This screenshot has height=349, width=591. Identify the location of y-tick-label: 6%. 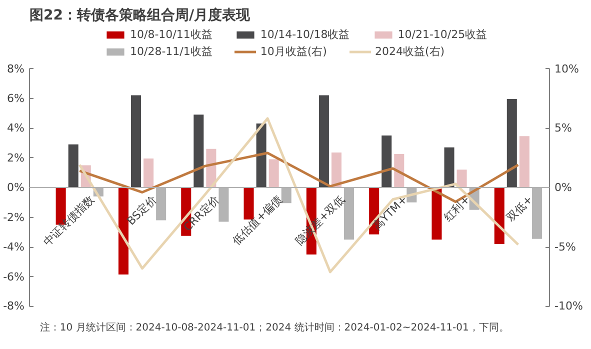
(15, 98).